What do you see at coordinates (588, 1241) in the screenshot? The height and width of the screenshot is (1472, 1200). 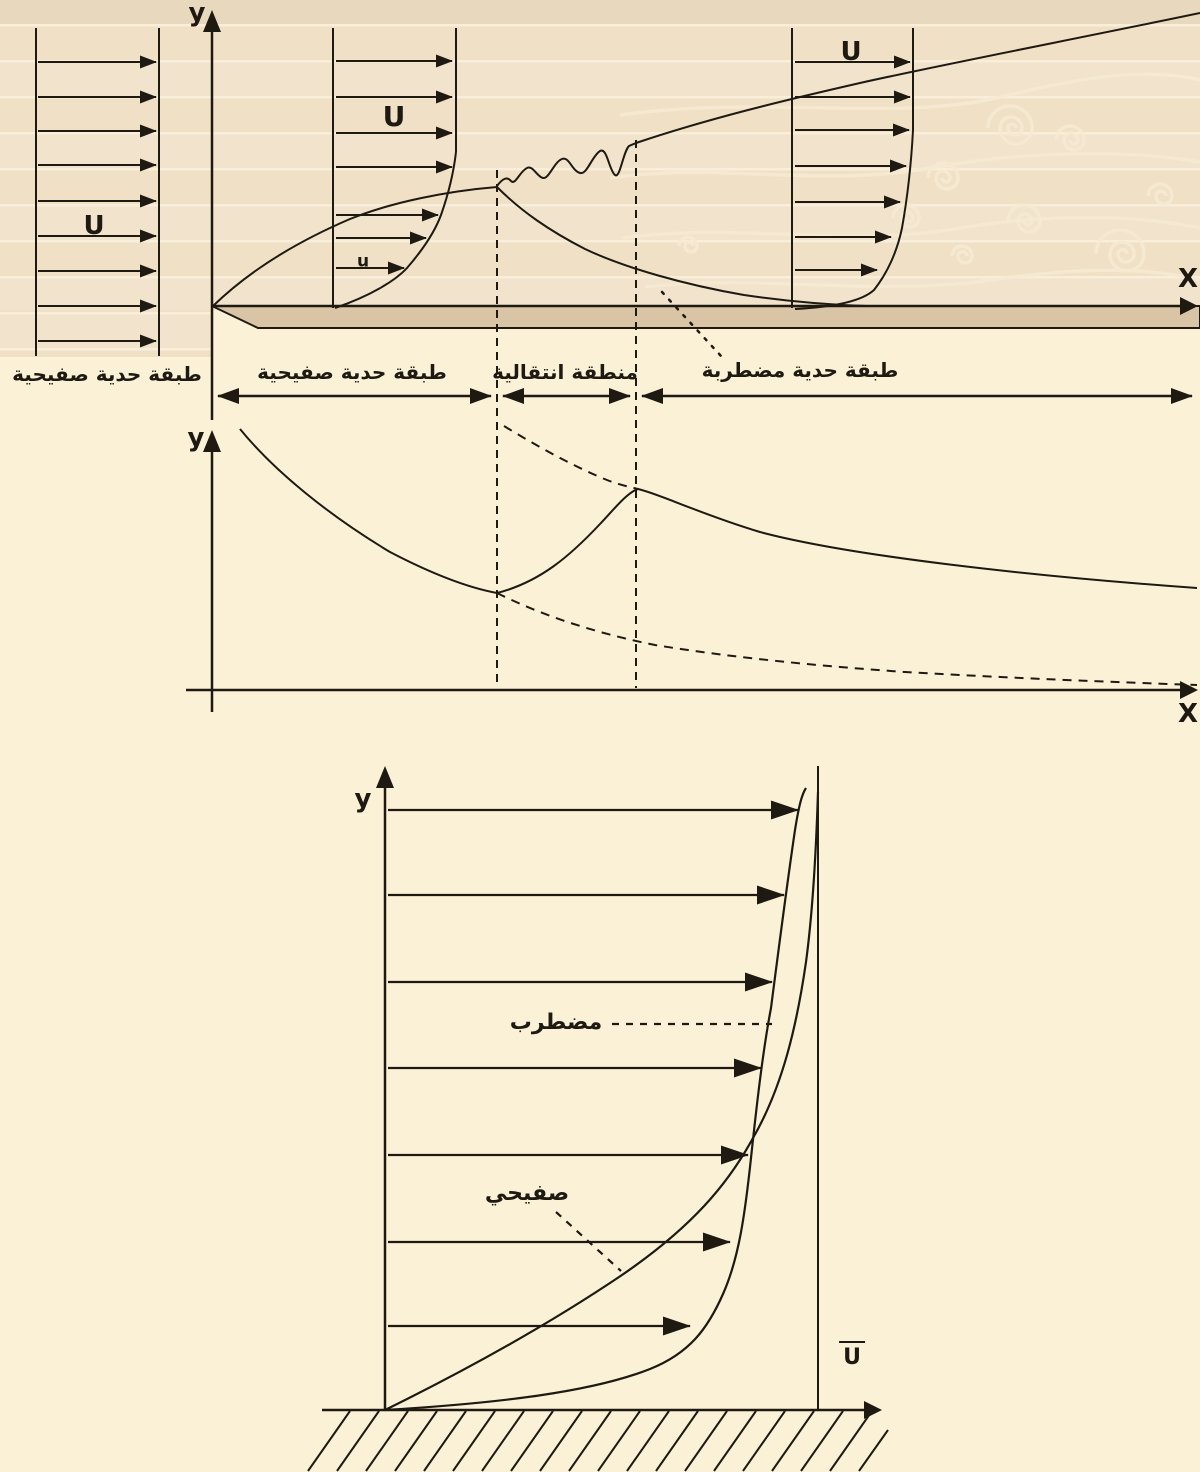 I see `laminar-label-dashed-pointer` at bounding box center [588, 1241].